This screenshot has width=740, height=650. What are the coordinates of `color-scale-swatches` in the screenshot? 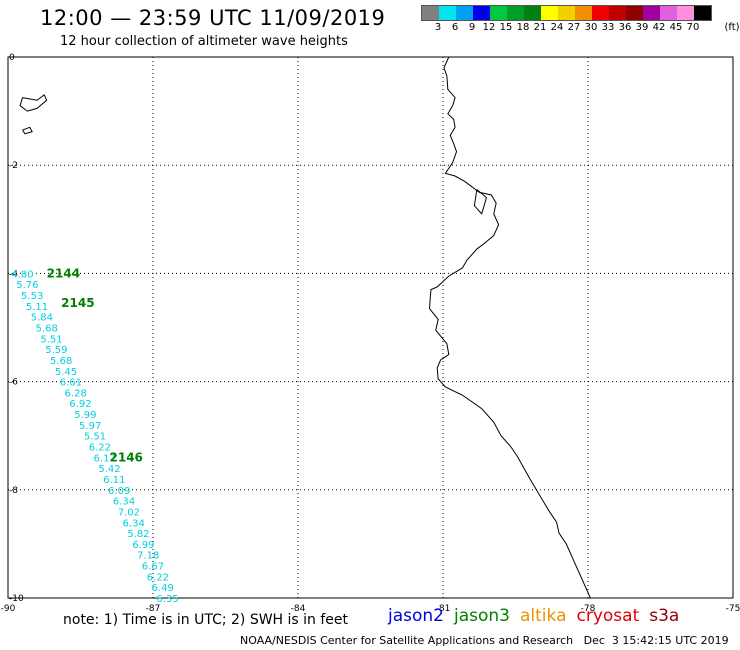 It's located at (566, 13).